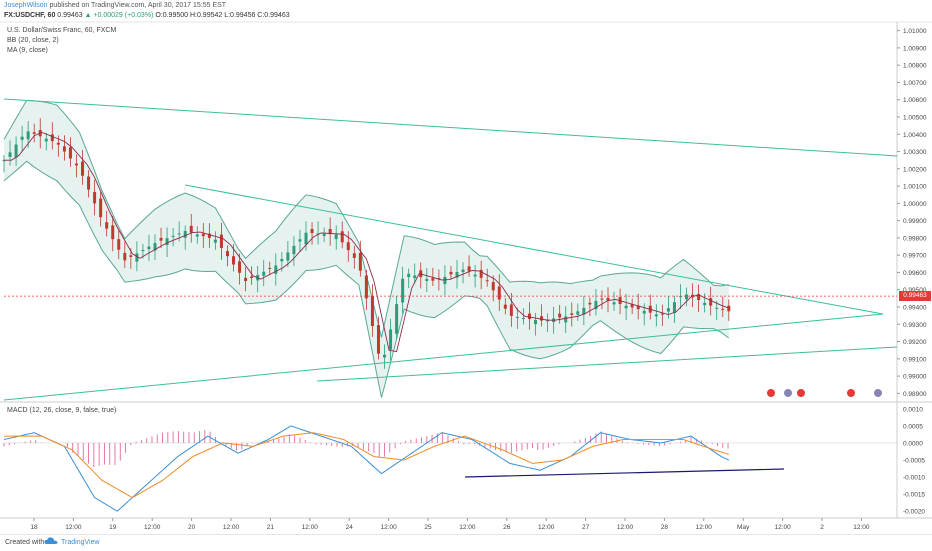 This screenshot has width=932, height=551. I want to click on upper-trendline, so click(450, 127).